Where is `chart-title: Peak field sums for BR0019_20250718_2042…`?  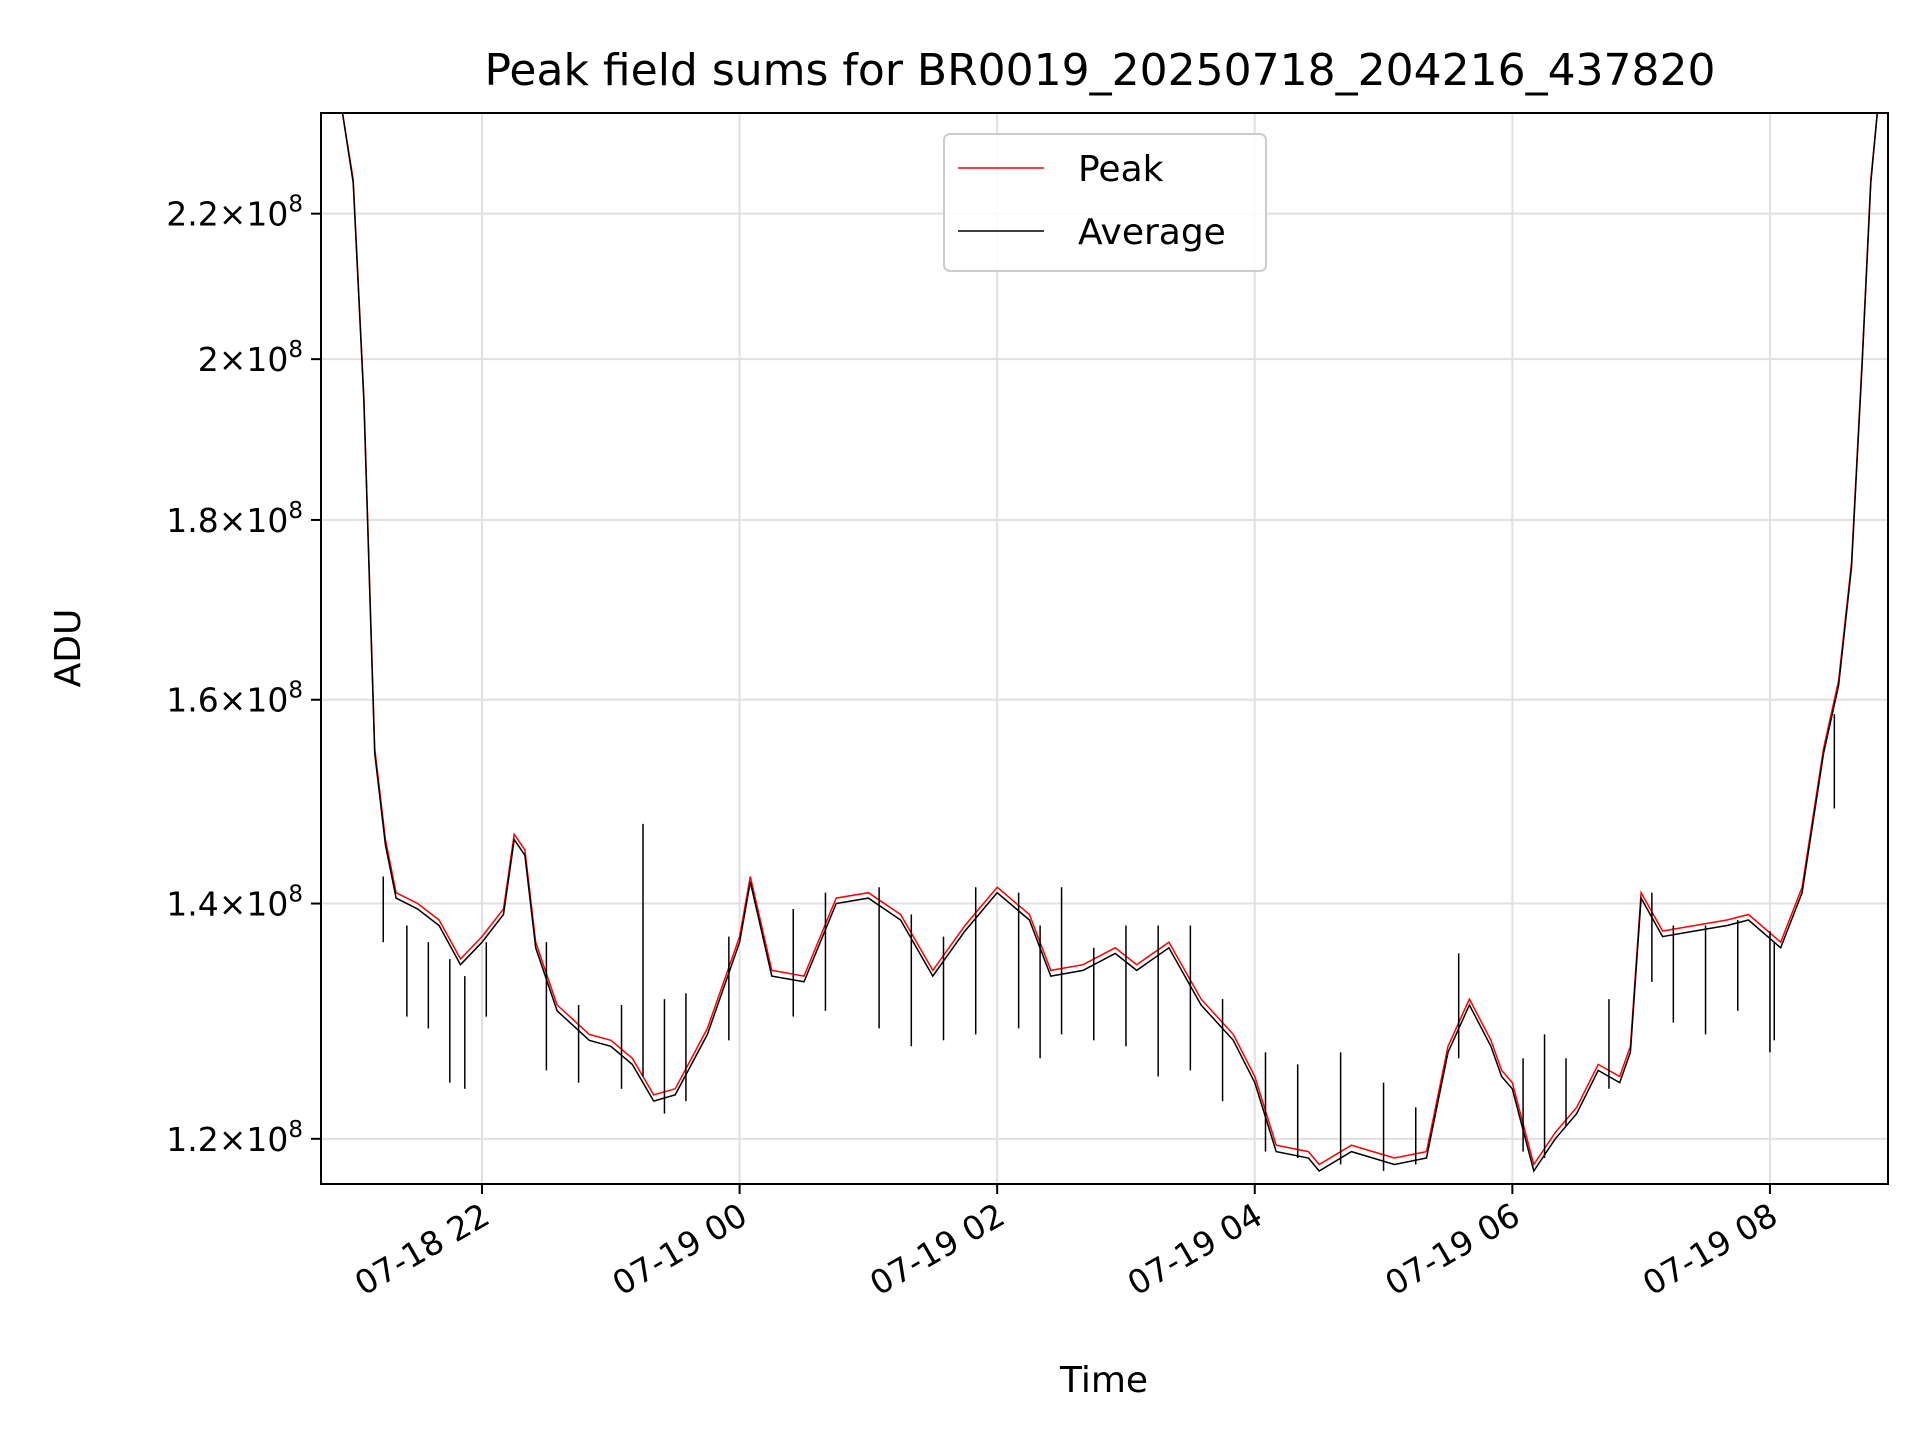
chart-title: Peak field sums for BR0019_20250718_2042… is located at coordinates (1099, 70).